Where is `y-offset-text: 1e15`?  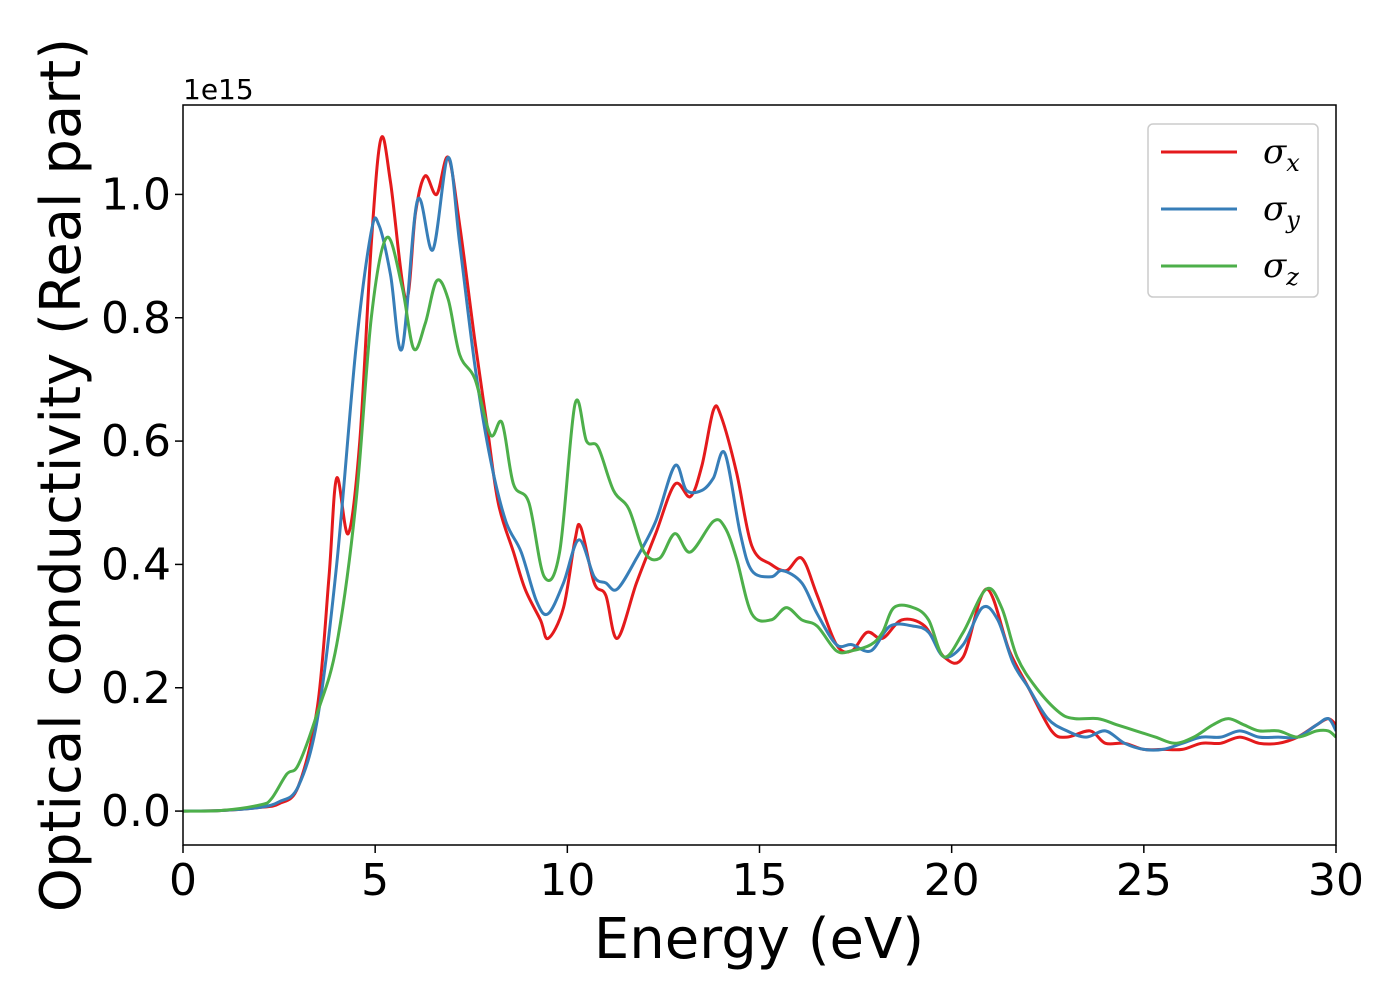
y-offset-text: 1e15 is located at coordinates (218, 89).